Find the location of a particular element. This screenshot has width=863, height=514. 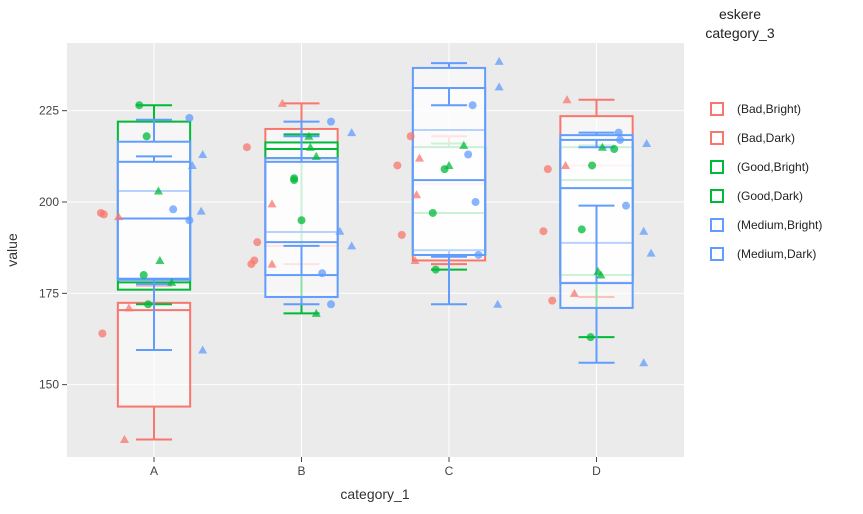

box-A-medium is located at coordinates (154, 220).